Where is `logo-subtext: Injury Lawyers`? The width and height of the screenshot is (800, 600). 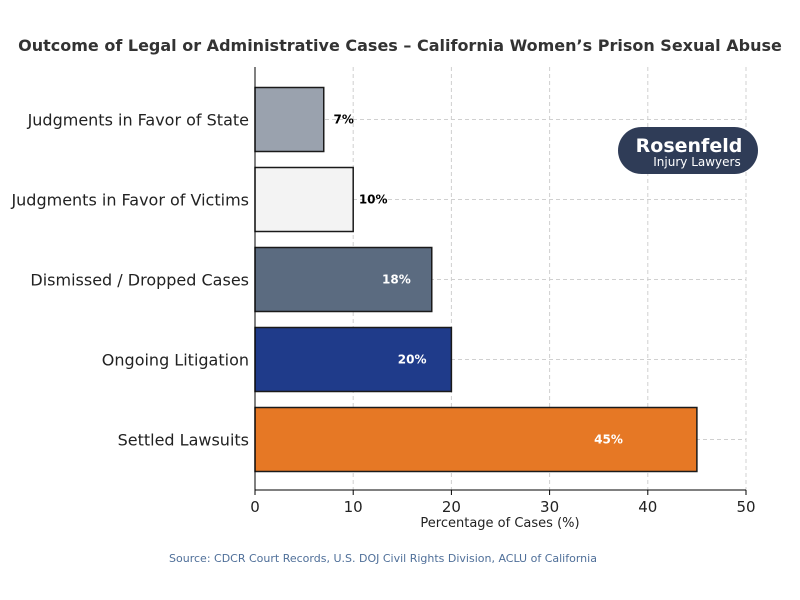
logo-subtext: Injury Lawyers is located at coordinates (696, 162).